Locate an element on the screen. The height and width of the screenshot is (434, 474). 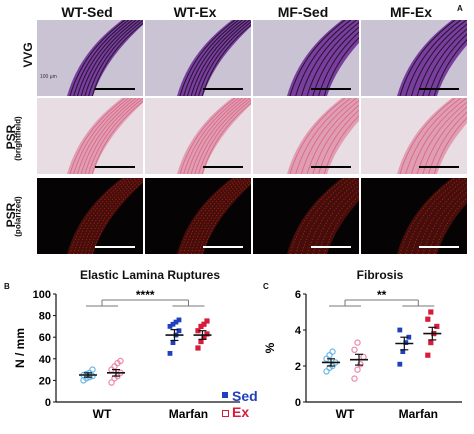
scale-text: 100 µm is located at coordinates (48, 77).